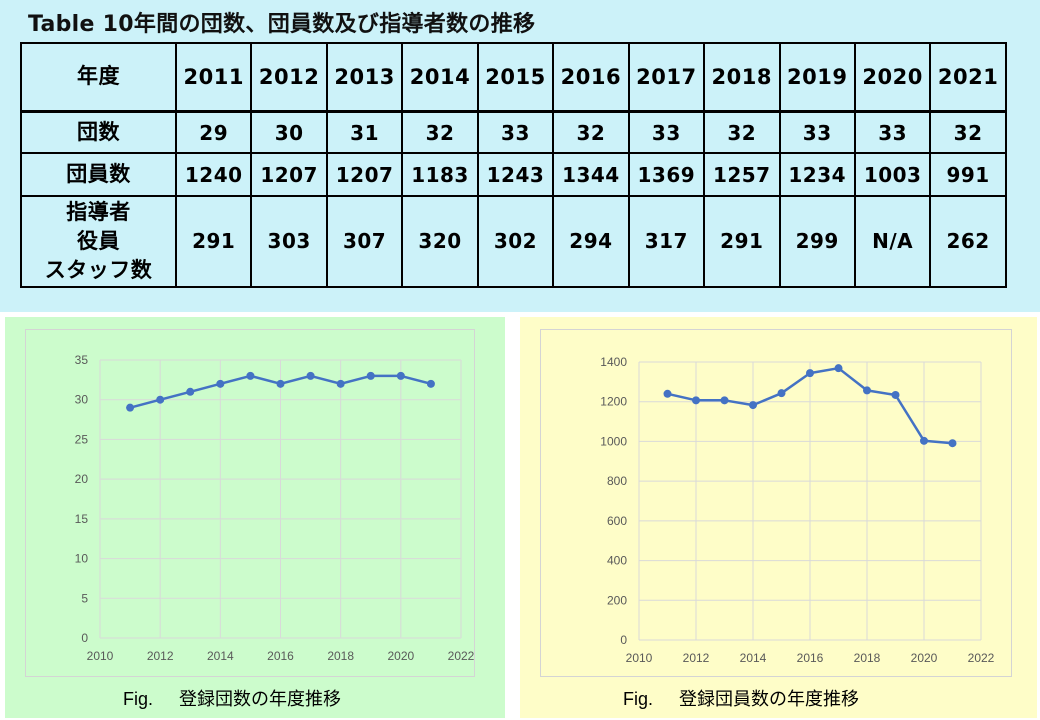 The width and height of the screenshot is (1040, 720). I want to click on y-tick-label: 5, so click(84, 598).